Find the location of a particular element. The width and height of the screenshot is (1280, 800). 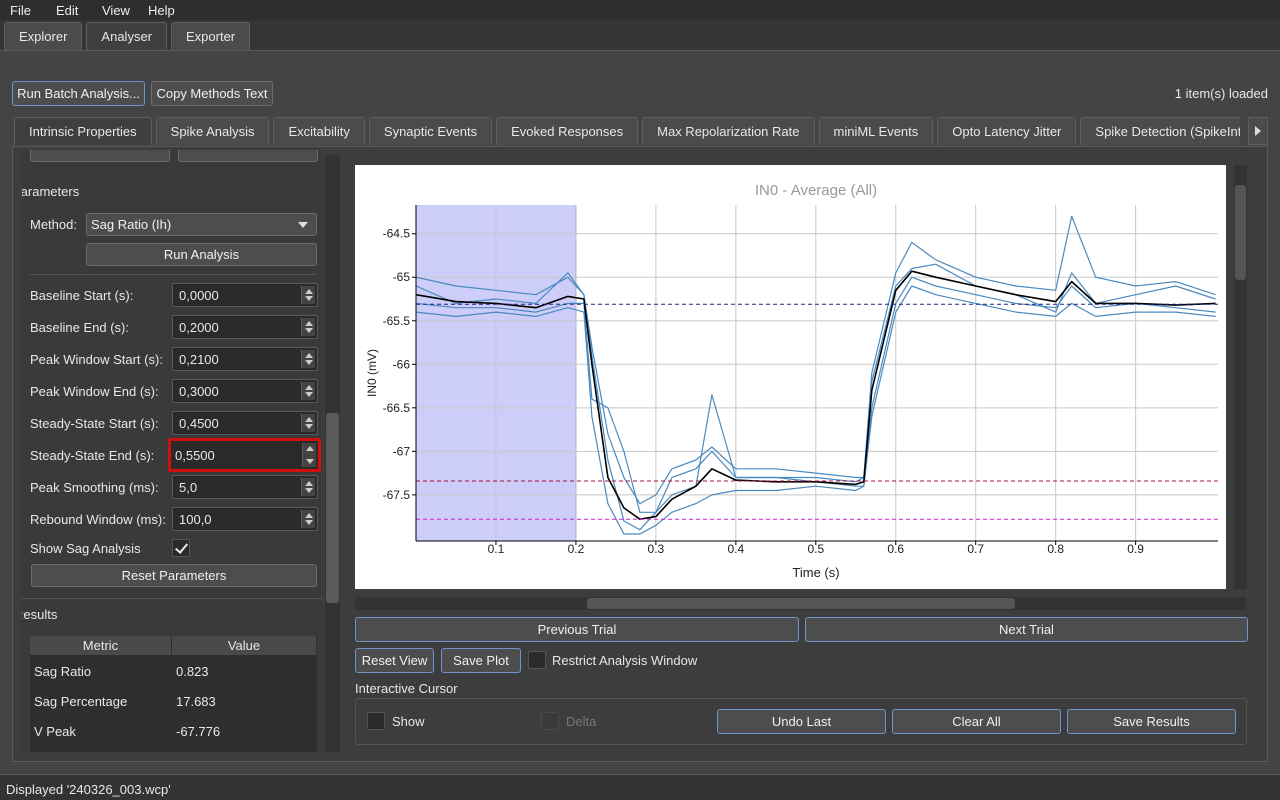

x-tick-label: 0.2 is located at coordinates (576, 549).